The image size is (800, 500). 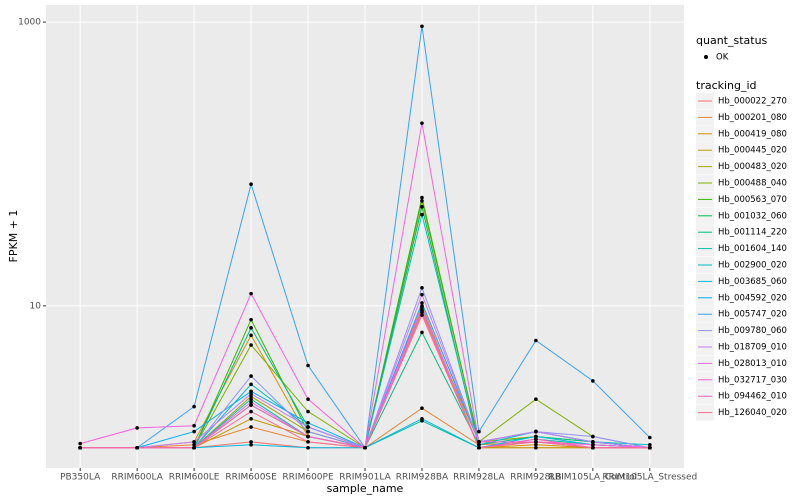 What do you see at coordinates (752, 216) in the screenshot?
I see `legend-label: Hb_001032_060` at bounding box center [752, 216].